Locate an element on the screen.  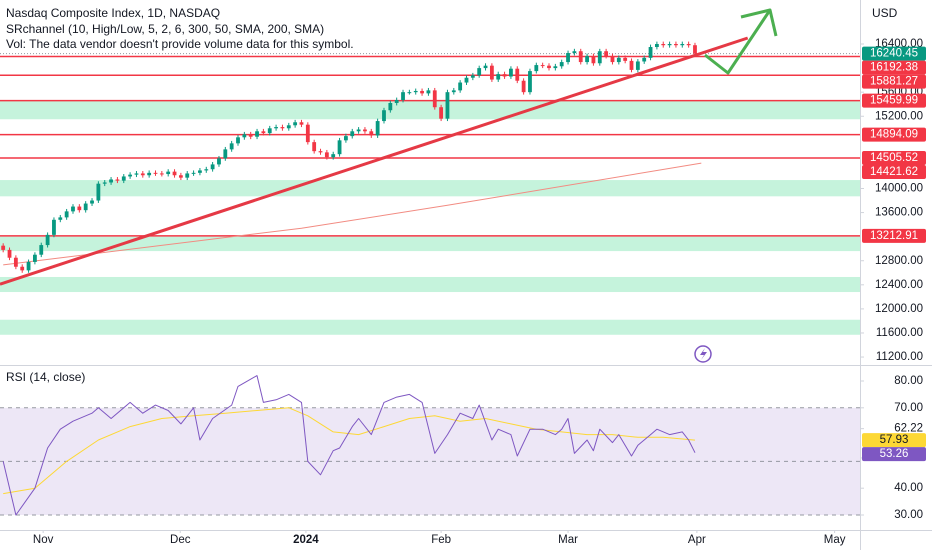
rsi-ma-label-bg is located at coordinates (894, 440).